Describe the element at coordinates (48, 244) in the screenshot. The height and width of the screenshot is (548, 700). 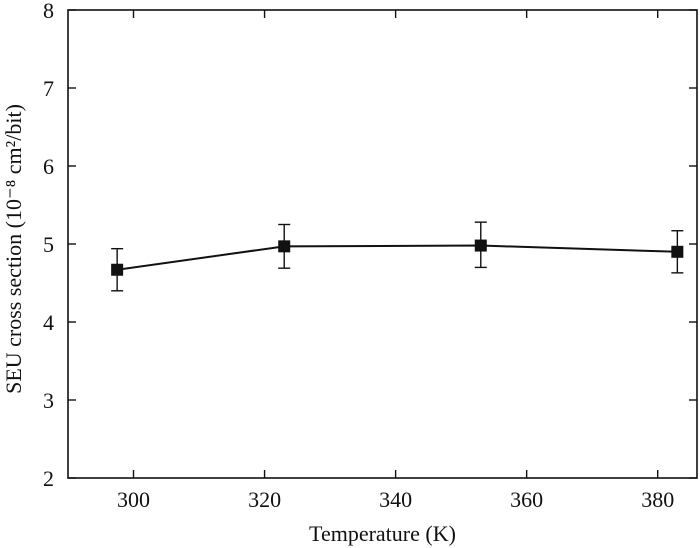
I see `y-tick-label: 5` at that location.